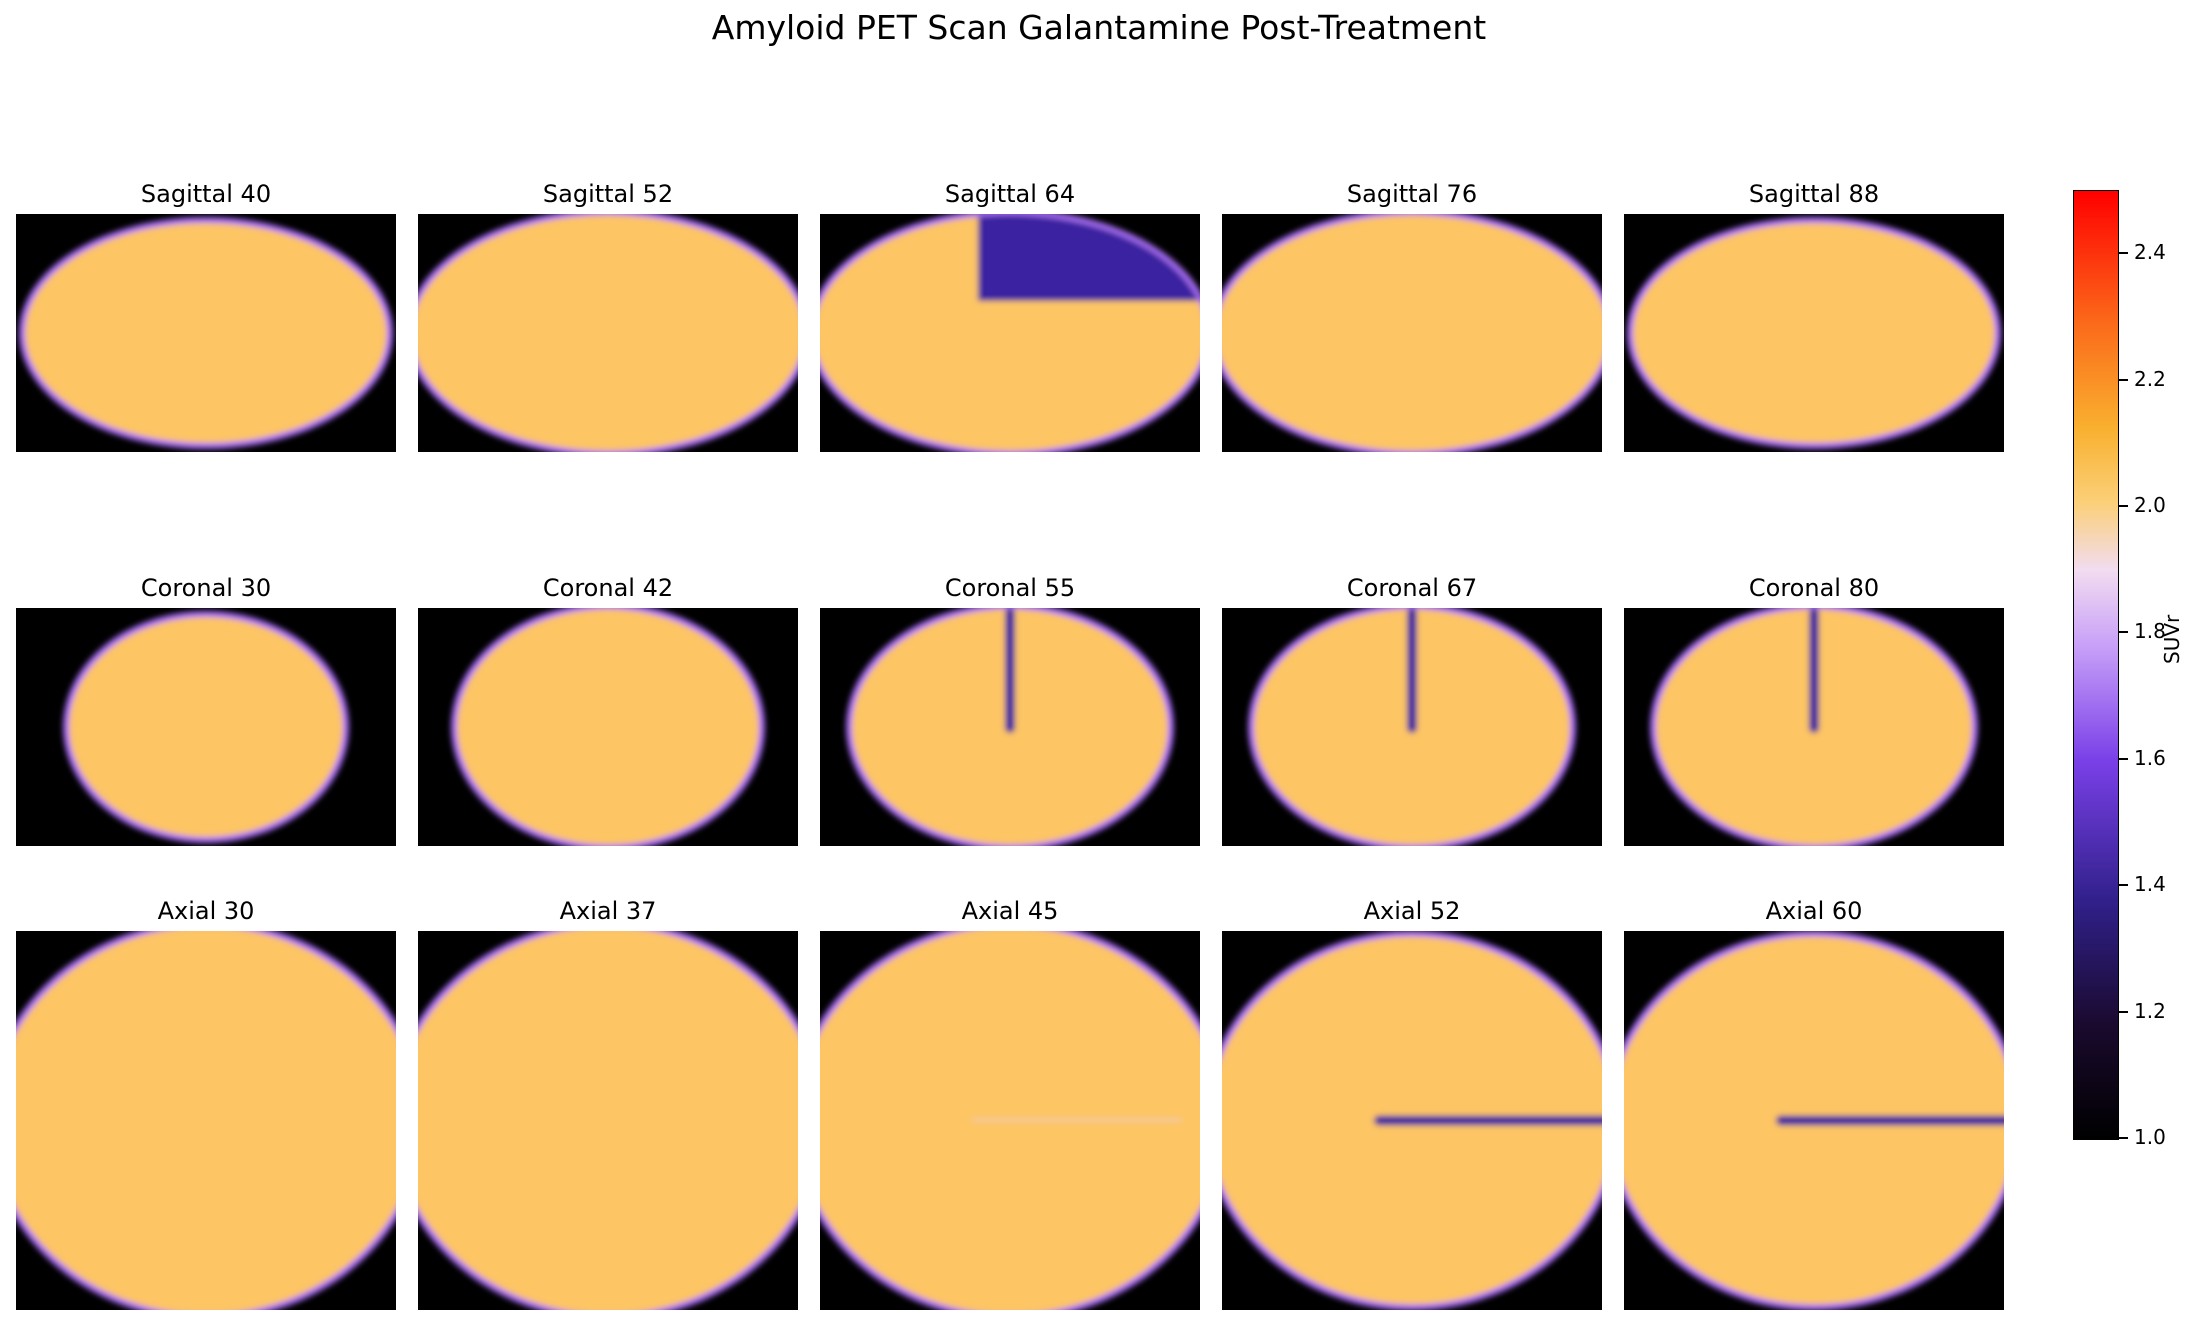  What do you see at coordinates (206, 911) in the screenshot?
I see `panel-title: Axial 30` at bounding box center [206, 911].